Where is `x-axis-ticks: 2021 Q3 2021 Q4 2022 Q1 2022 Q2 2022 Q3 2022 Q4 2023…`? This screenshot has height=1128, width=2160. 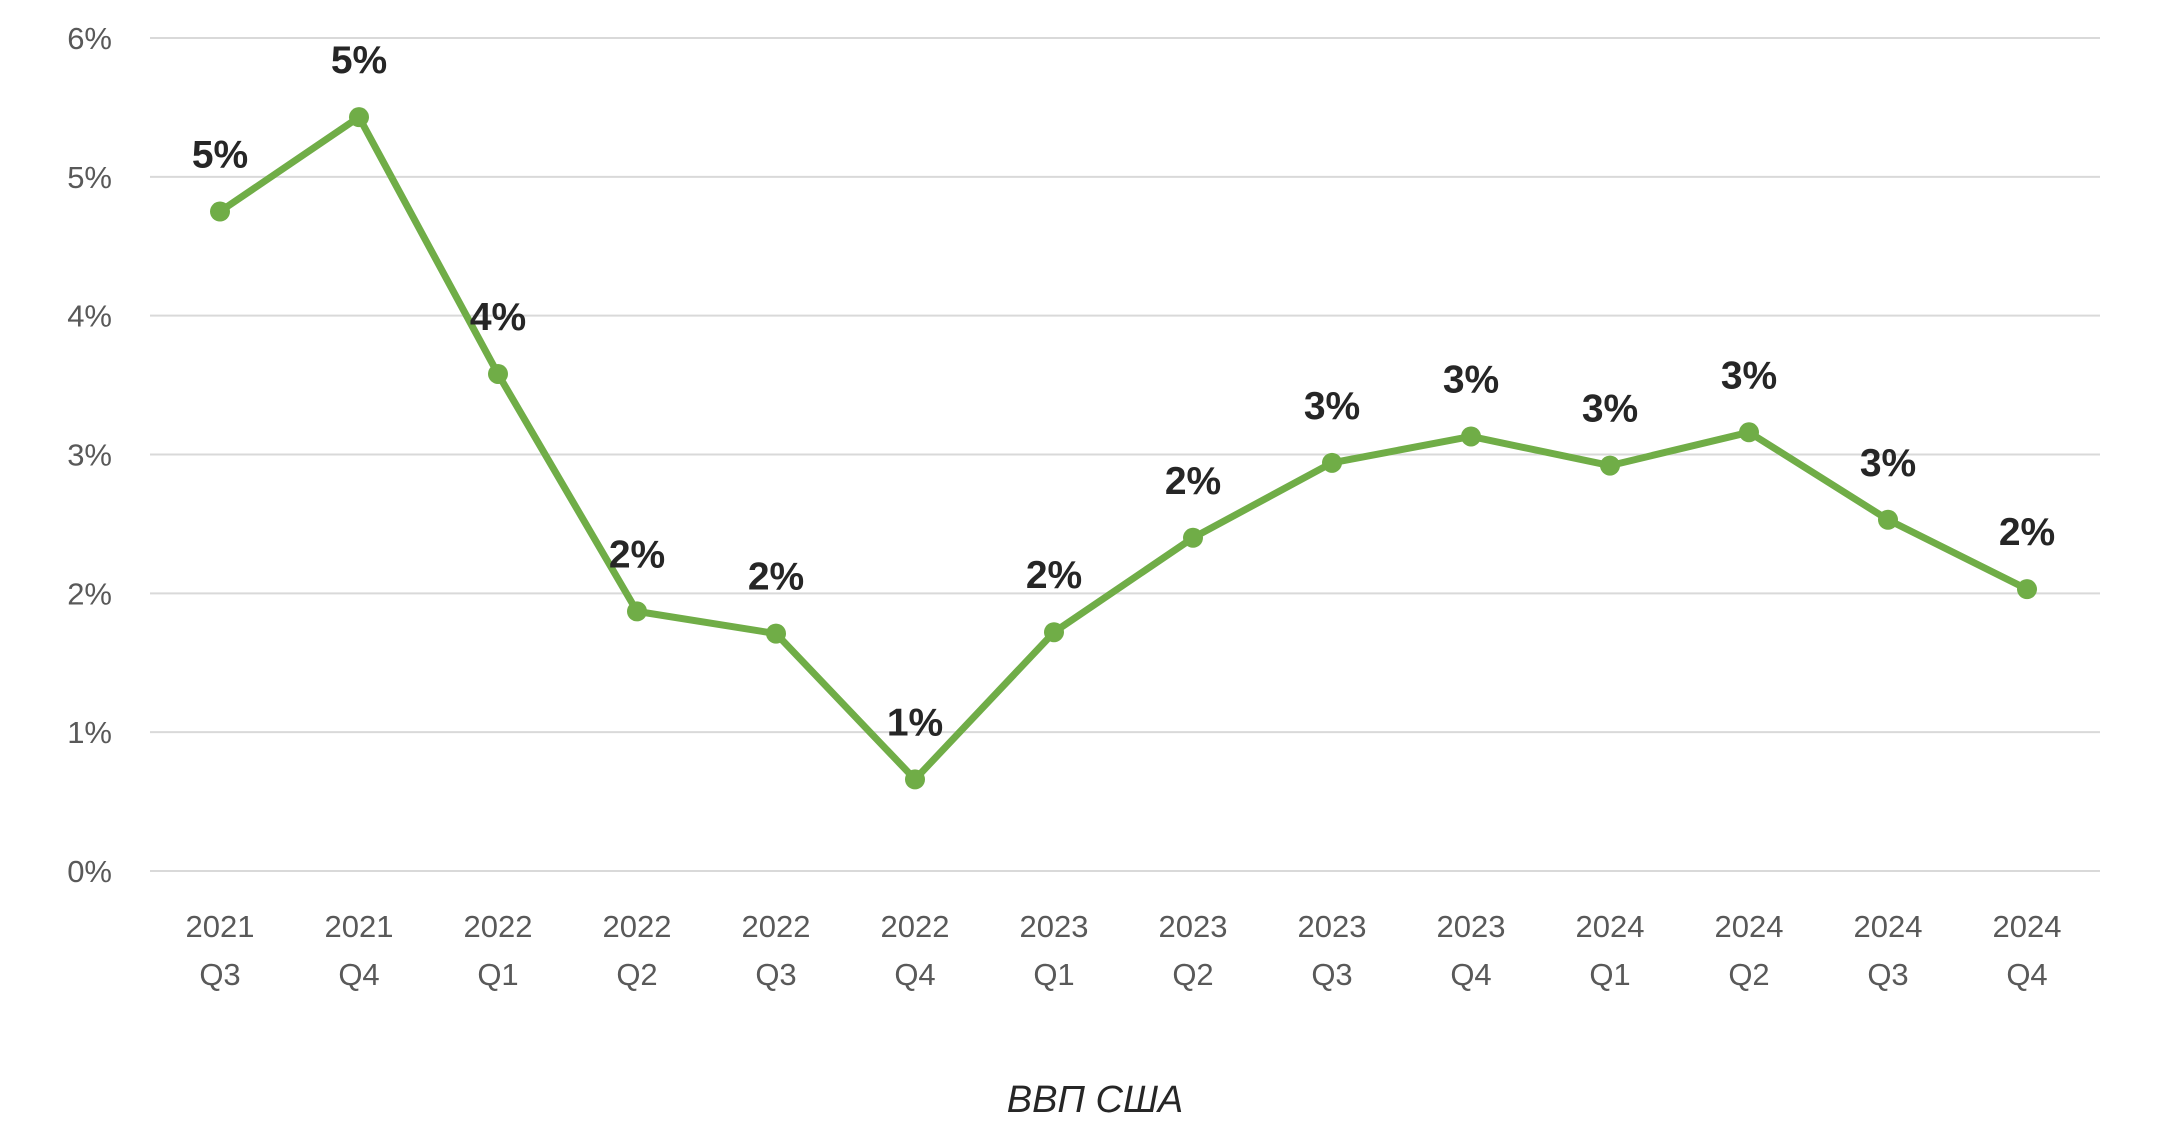
x-axis-ticks: 2021 Q3 2021 Q4 2022 Q1 2022 Q2 2022 Q3 2022 Q4 2023… is located at coordinates (1124, 950).